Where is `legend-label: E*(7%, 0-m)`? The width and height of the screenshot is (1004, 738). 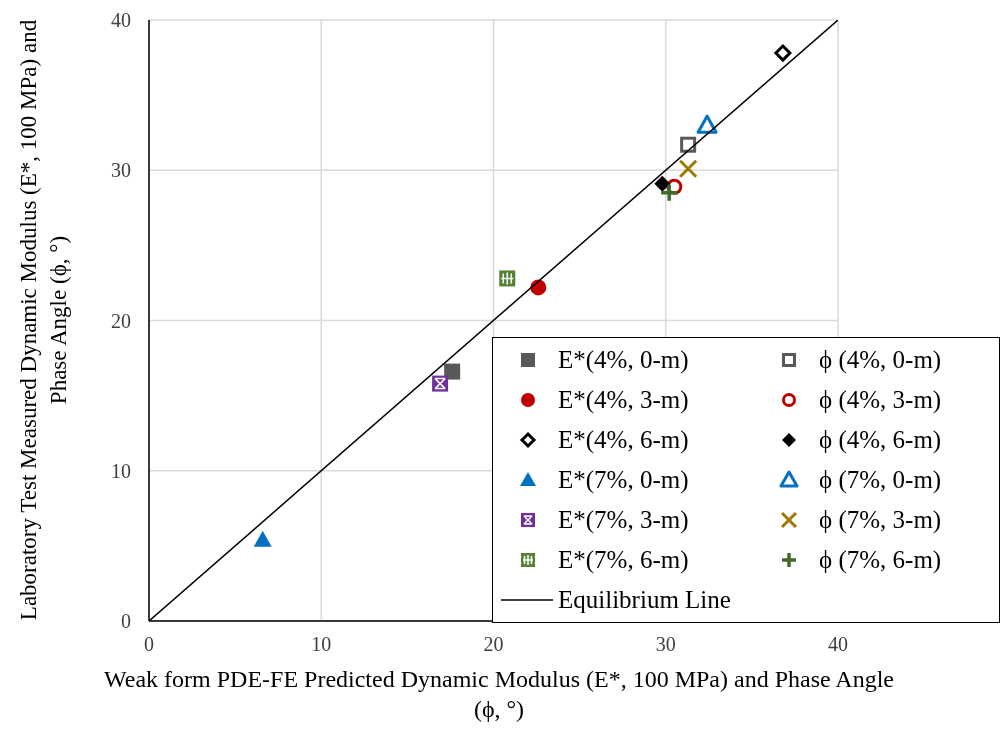
legend-label: E*(7%, 0-m) is located at coordinates (623, 479).